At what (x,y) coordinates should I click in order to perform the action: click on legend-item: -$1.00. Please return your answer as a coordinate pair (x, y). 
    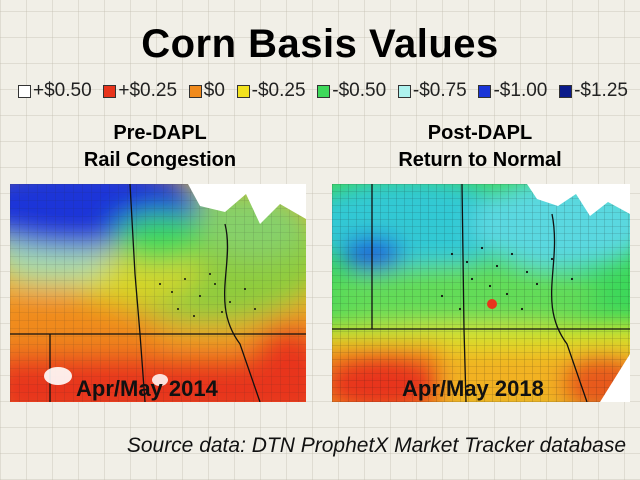
    Looking at the image, I should click on (512, 91).